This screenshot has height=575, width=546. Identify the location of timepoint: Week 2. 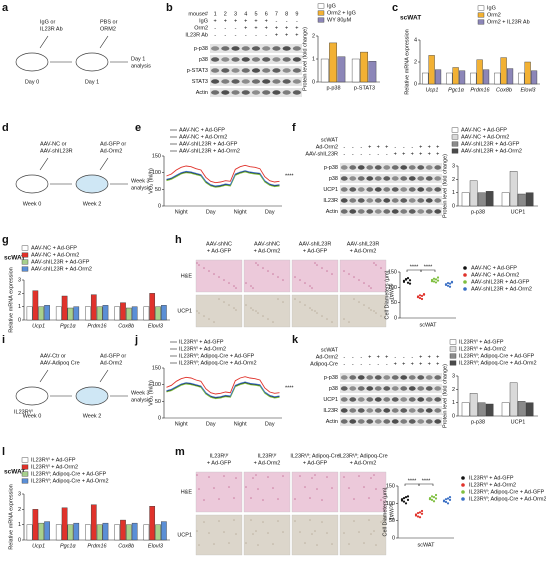
(92, 204).